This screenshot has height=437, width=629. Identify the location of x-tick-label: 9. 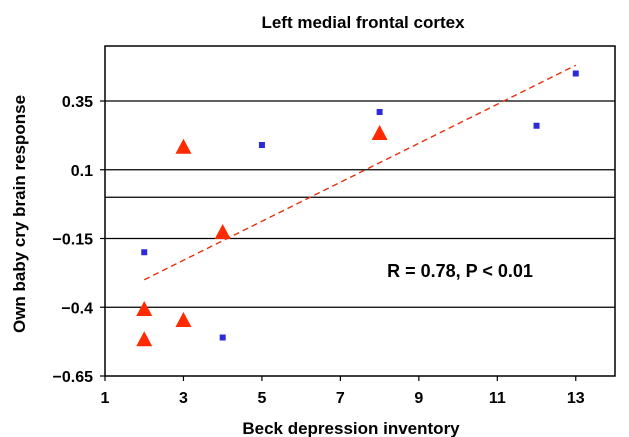
(418, 398).